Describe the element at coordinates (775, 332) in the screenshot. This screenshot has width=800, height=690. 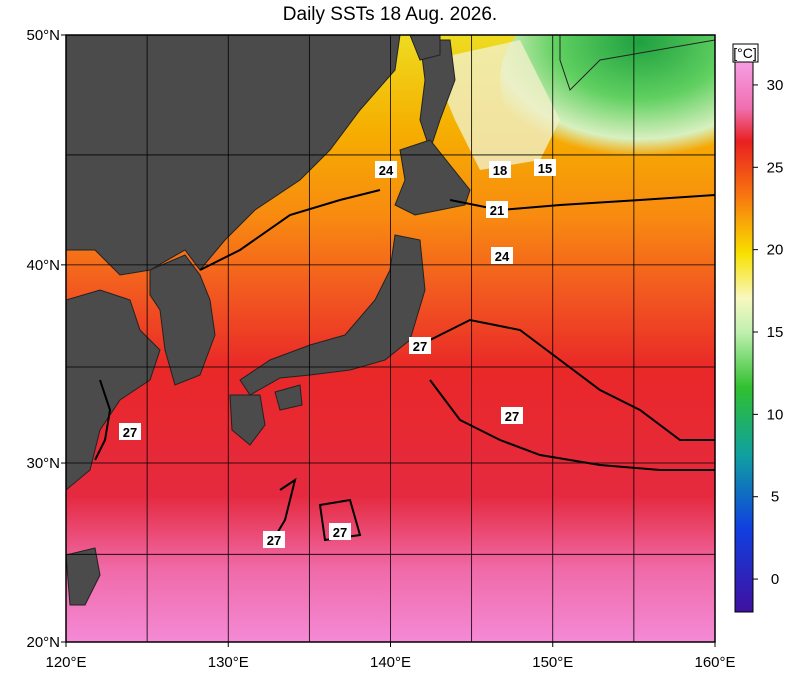
I see `colorbar-tick-label: 15` at that location.